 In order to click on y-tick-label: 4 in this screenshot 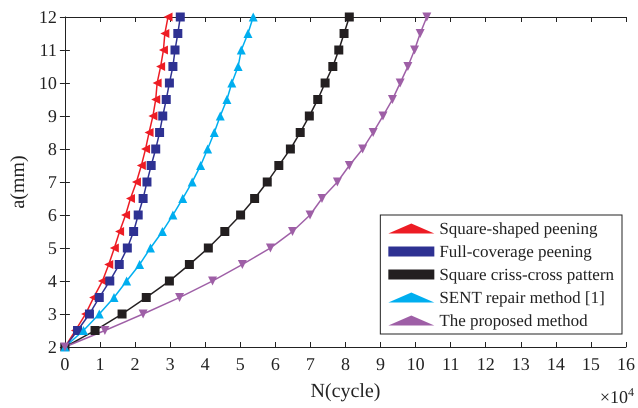, I will do `click(52, 281)`.